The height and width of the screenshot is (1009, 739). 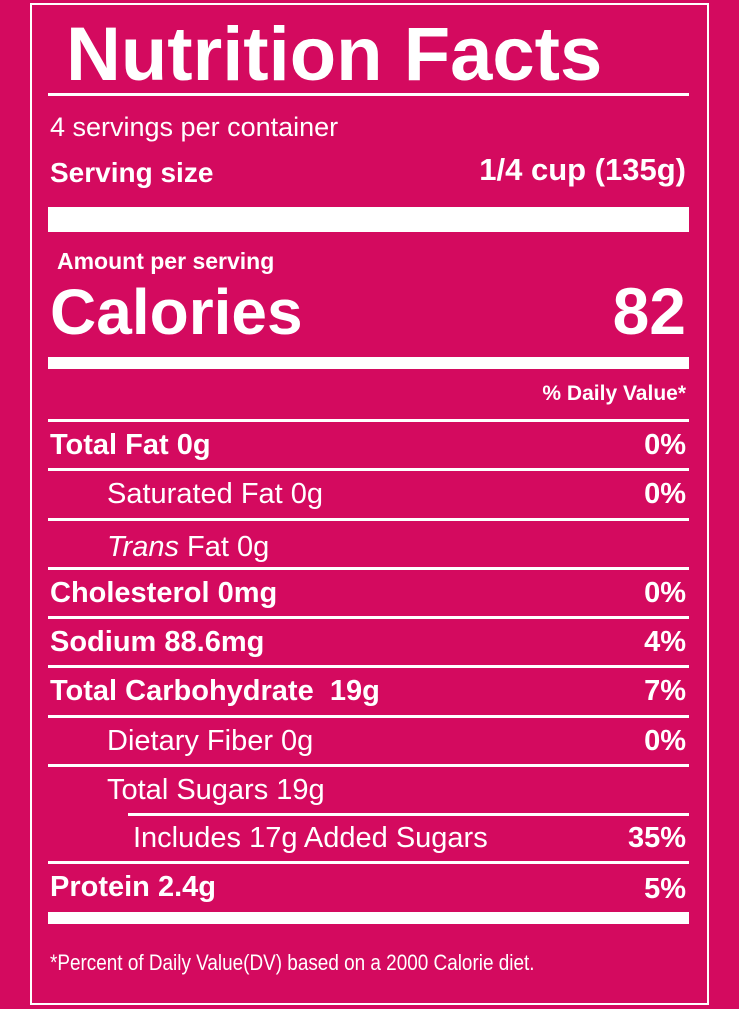 I want to click on row-dv: 4%, so click(x=665, y=642).